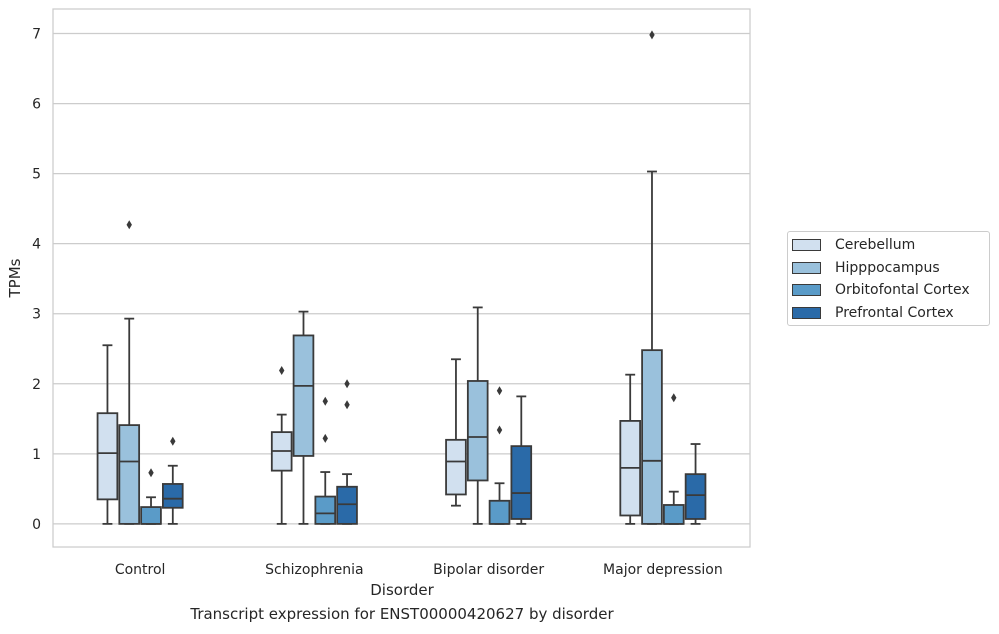  I want to click on legend-swatch-cerebellum, so click(806, 245).